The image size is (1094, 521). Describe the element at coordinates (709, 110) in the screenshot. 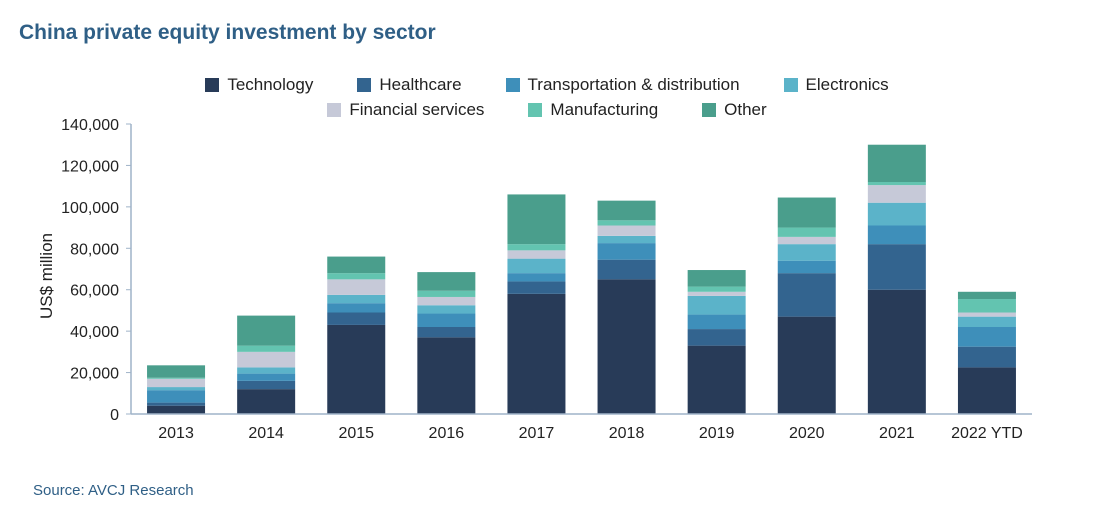

I see `legend-swatch-other` at that location.